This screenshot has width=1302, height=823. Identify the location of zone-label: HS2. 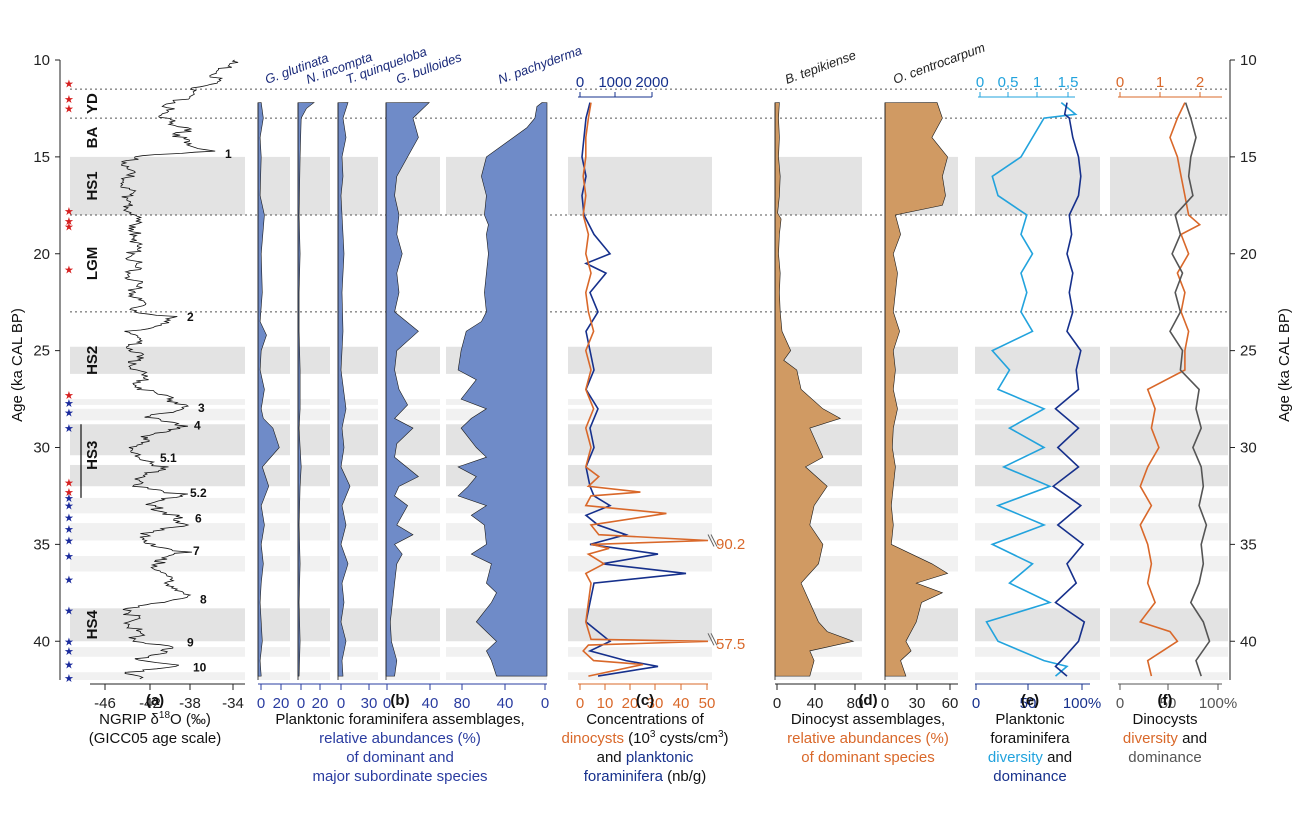
(92, 360).